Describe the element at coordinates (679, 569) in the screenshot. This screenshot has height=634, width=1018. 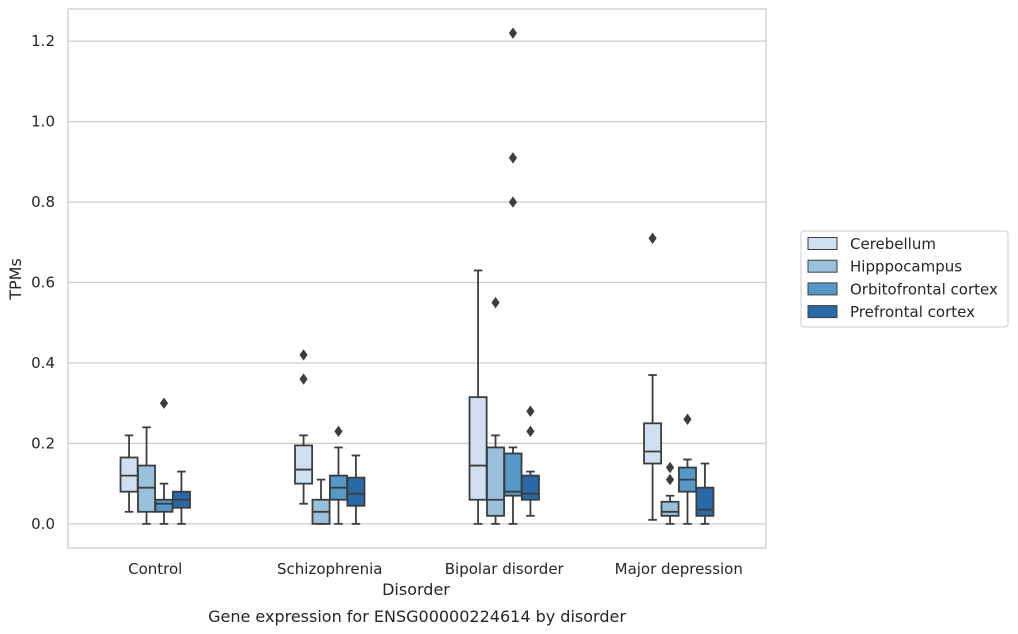
I see `x-tick-label: Major depression` at that location.